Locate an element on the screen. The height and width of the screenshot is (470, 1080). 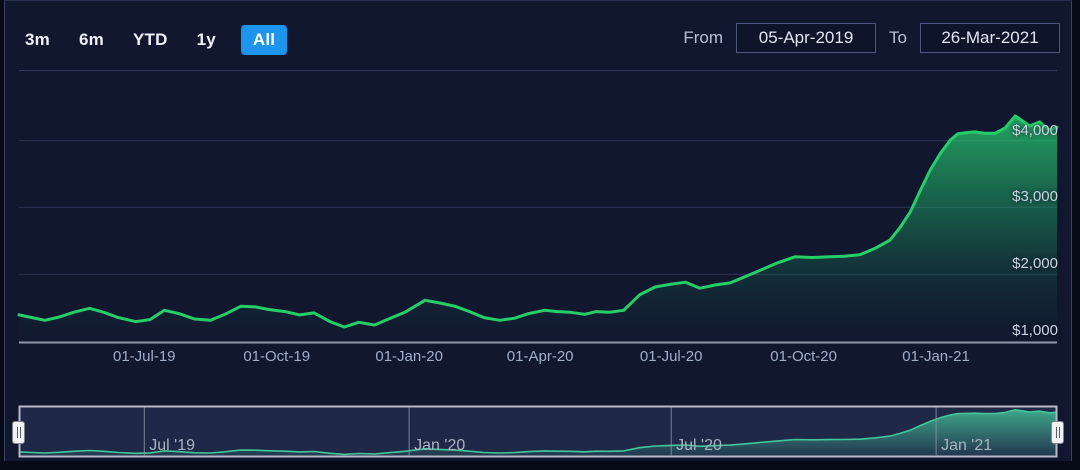
x-axis-label: 01-Apr-20 is located at coordinates (540, 356).